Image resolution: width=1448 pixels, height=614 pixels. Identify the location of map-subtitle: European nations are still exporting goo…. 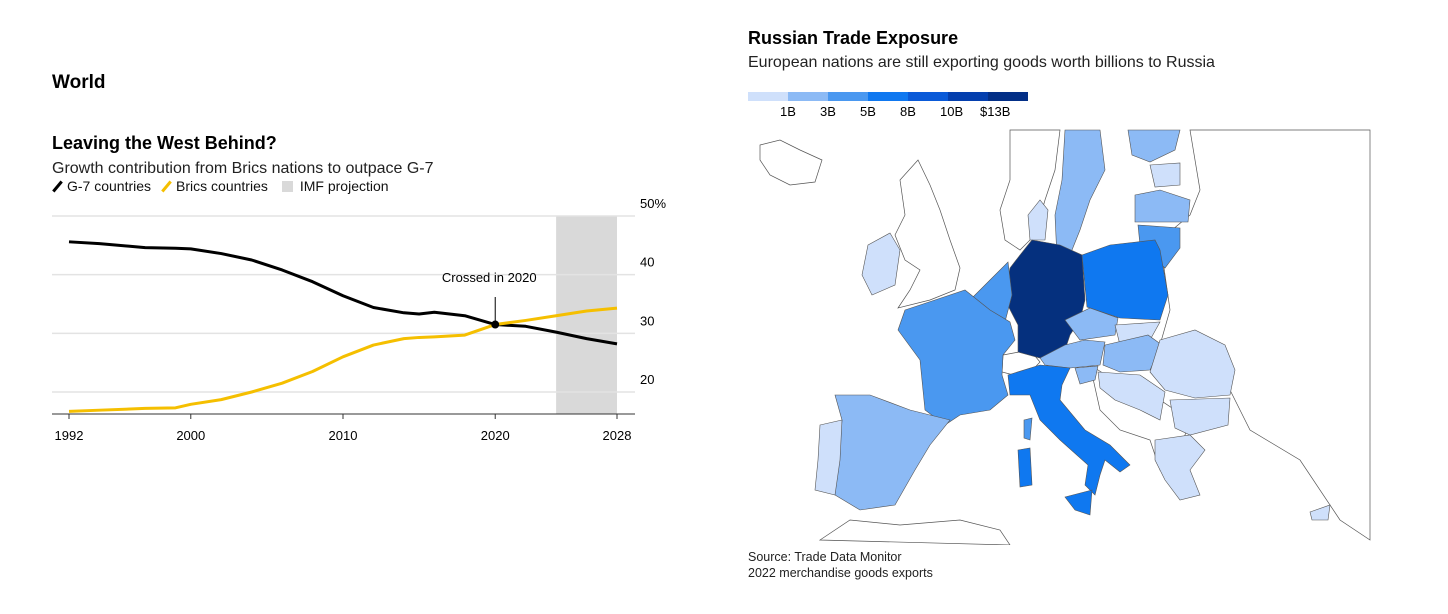
(981, 62).